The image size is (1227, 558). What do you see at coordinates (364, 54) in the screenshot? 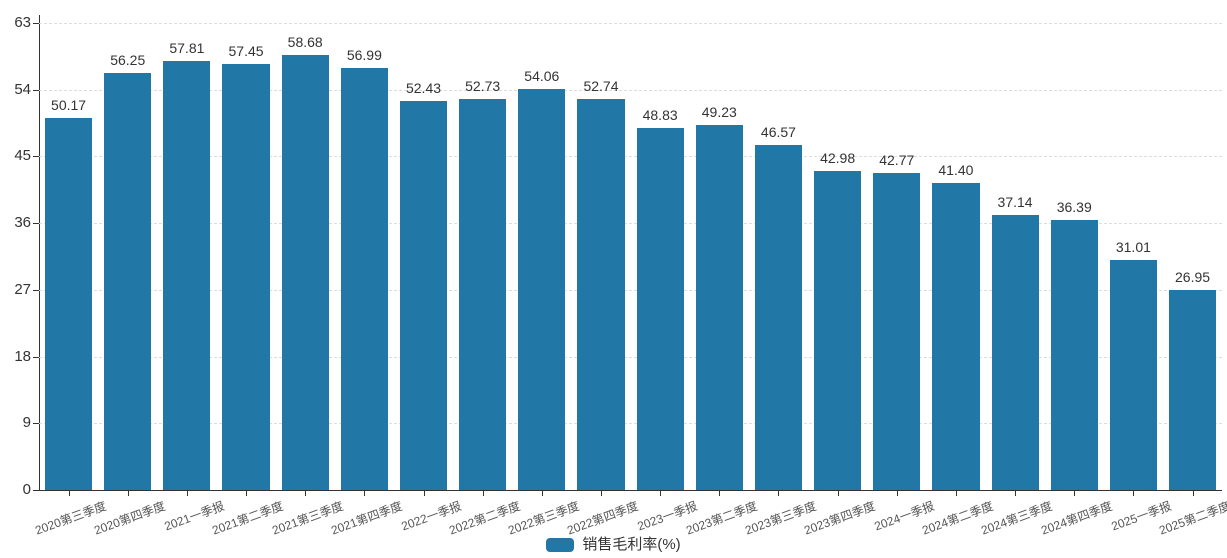
I see `bar-value-label: 56.99` at bounding box center [364, 54].